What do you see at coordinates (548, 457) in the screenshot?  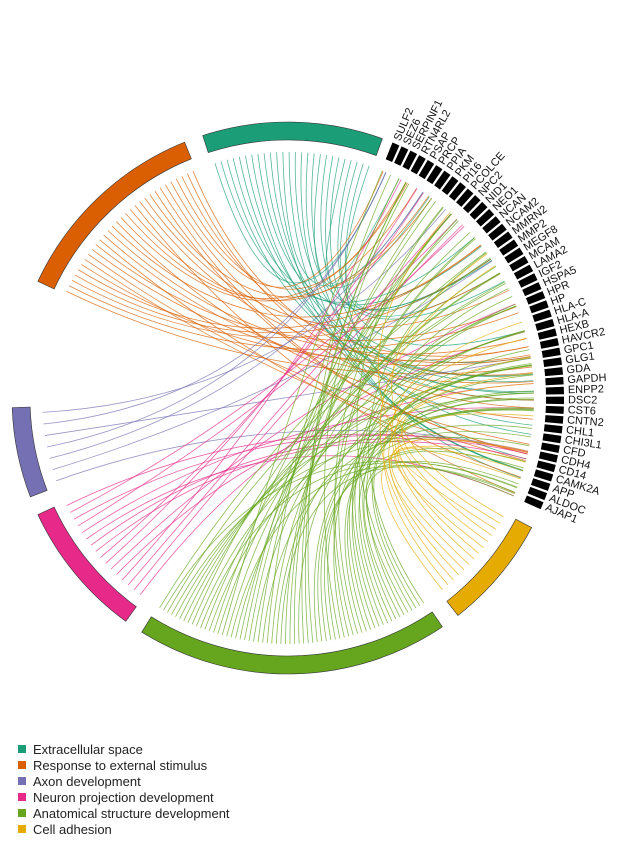 I see `gene-block-cdh4` at bounding box center [548, 457].